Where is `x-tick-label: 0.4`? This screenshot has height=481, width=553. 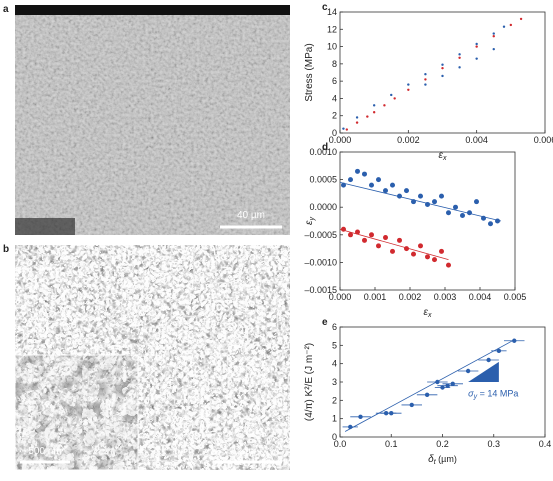 x-tick-label: 0.4 is located at coordinates (545, 444).